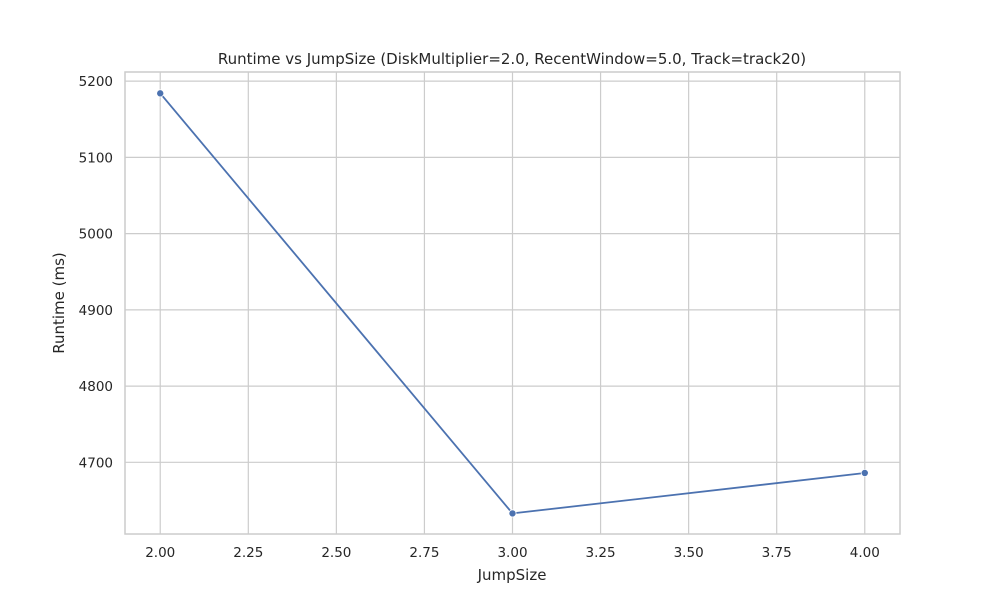 The image size is (1000, 600). I want to click on x-axis-label: JumpSize, so click(512, 575).